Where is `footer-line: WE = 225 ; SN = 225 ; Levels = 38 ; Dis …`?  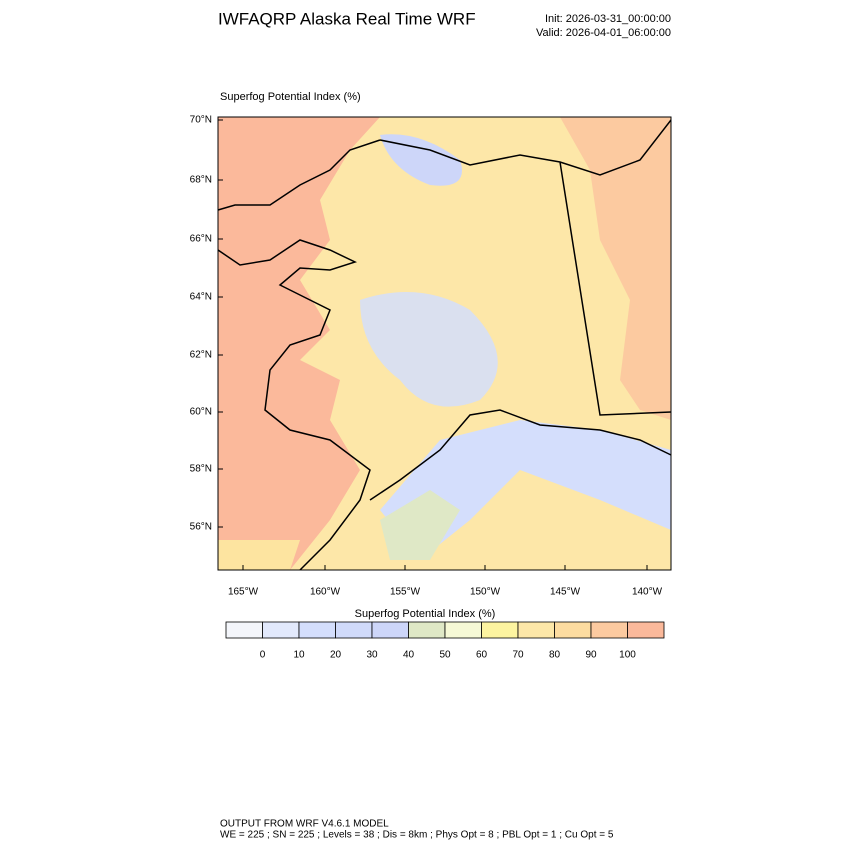
footer-line: WE = 225 ; SN = 225 ; Levels = 38 ; Dis … is located at coordinates (417, 835).